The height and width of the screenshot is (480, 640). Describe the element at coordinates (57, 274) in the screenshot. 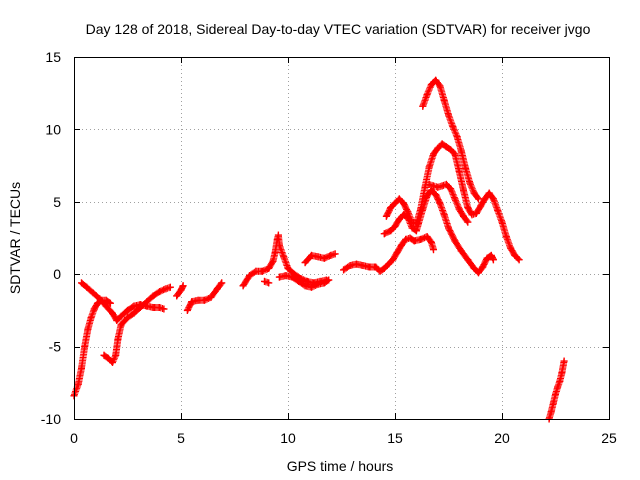

I see `y-tick-label: 0` at that location.